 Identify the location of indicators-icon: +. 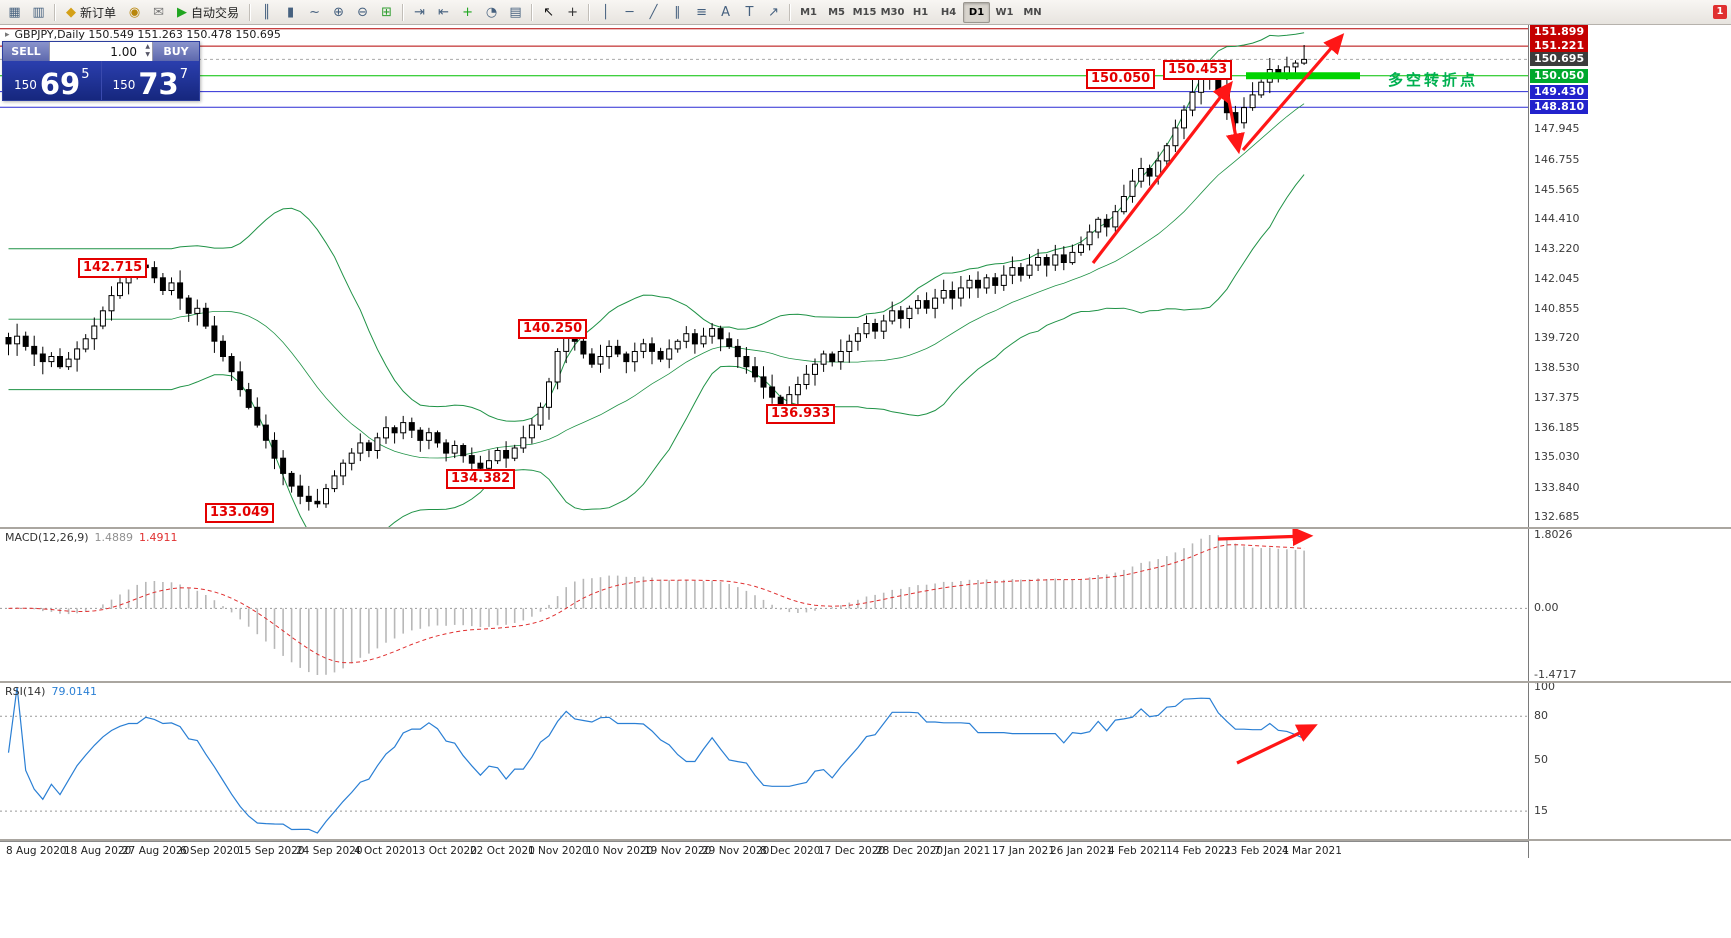
(467, 12).